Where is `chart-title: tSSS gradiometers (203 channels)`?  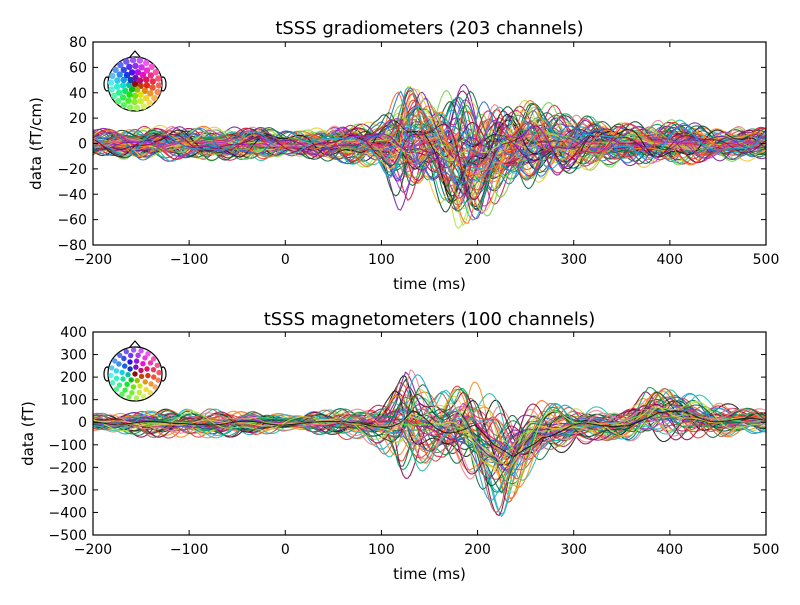 chart-title: tSSS gradiometers (203 channels) is located at coordinates (429, 28).